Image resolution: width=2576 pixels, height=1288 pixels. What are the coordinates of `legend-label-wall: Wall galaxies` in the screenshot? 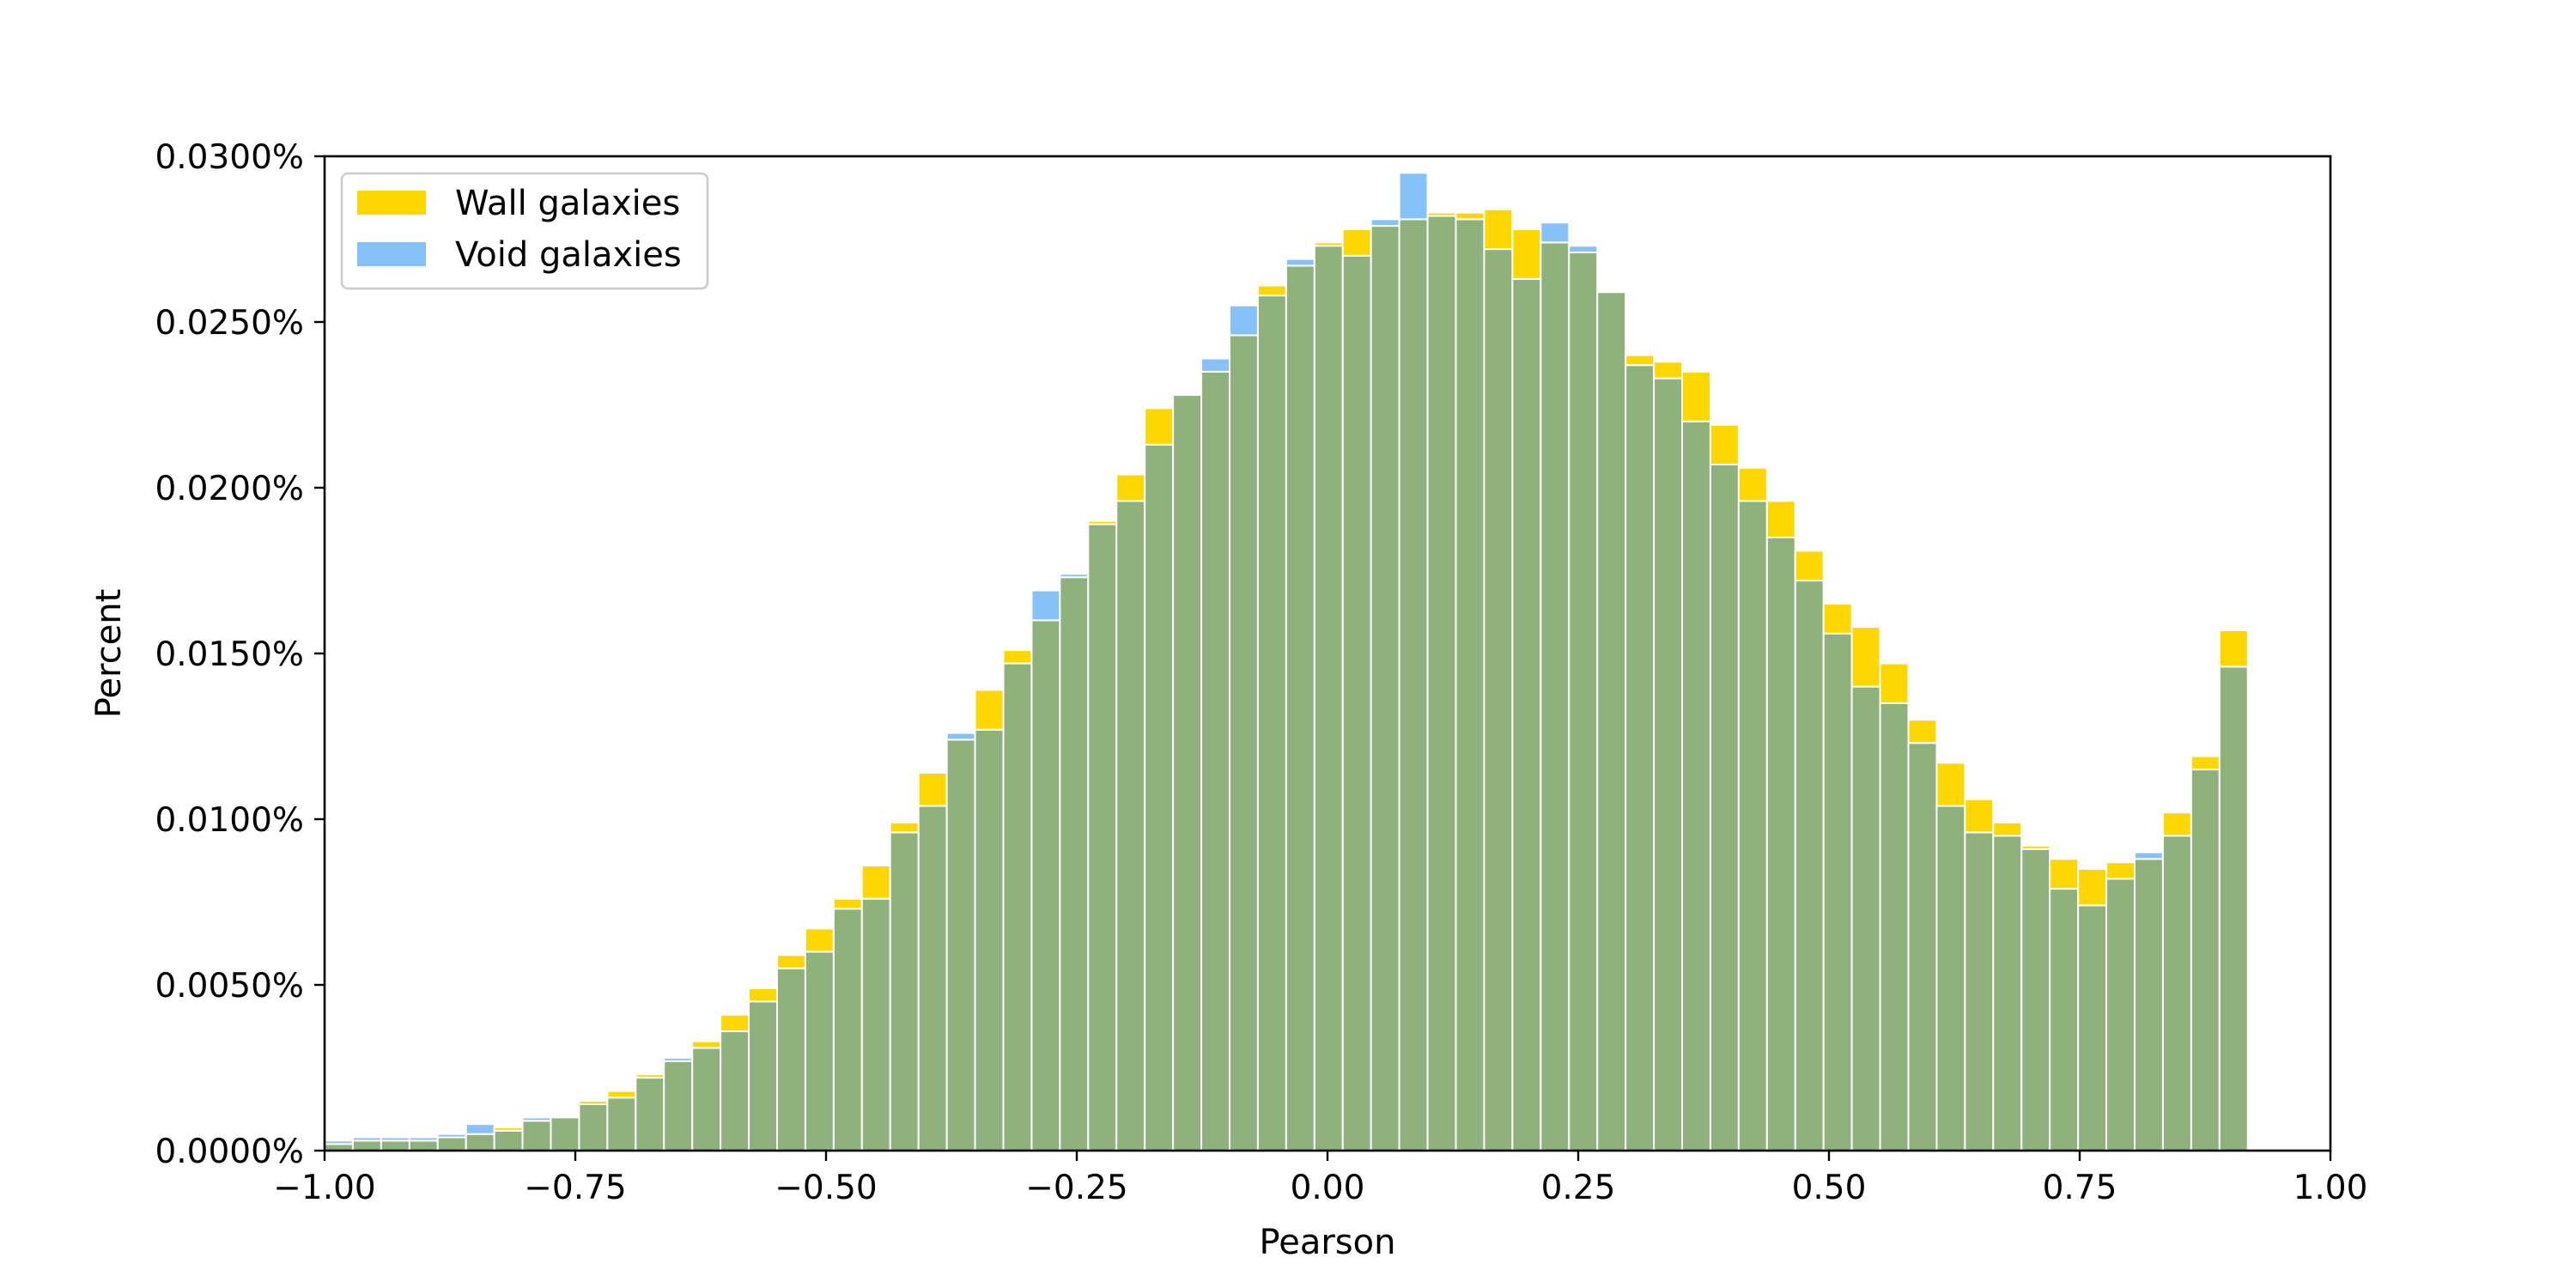 It's located at (567, 203).